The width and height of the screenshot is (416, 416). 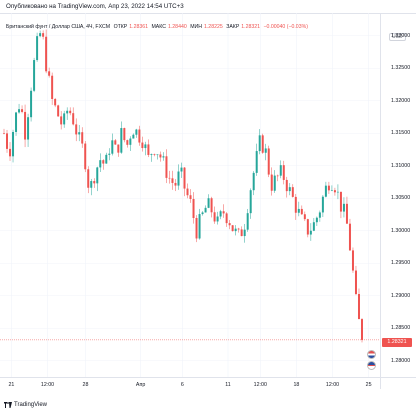 I want to click on flag-us-icon, so click(x=371, y=365).